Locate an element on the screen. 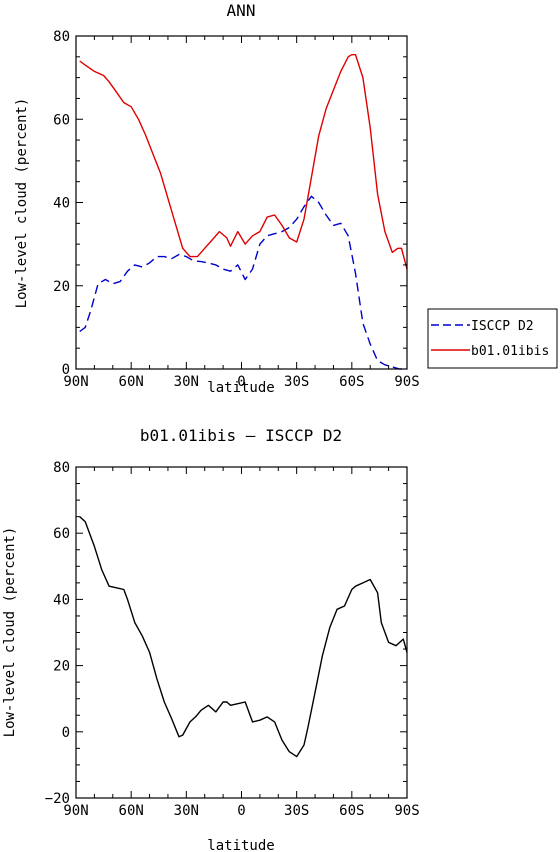 The width and height of the screenshot is (560, 852). bottom-chart-xtick-label: 90S is located at coordinates (406, 811).